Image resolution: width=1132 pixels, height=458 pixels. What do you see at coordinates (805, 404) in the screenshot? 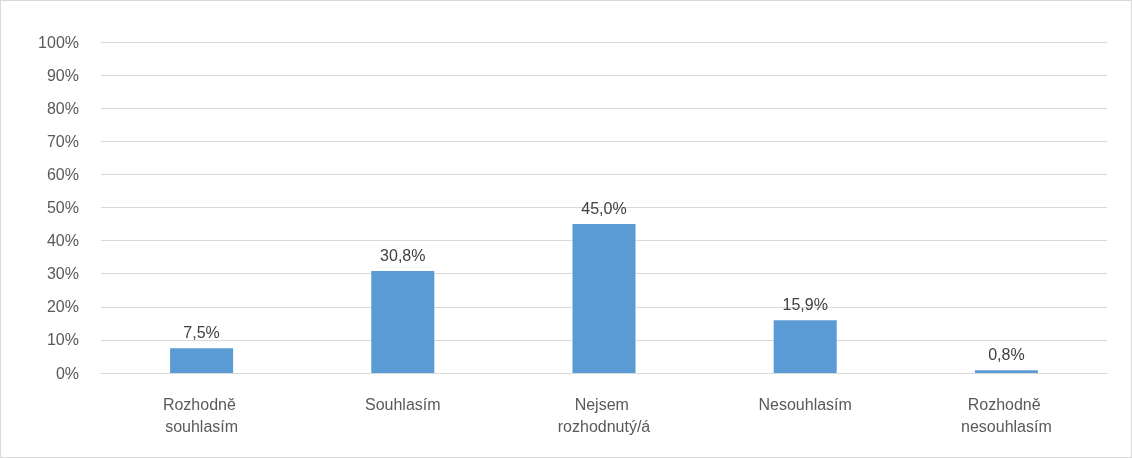
I see `x-tick-label: Nesouhlasím` at bounding box center [805, 404].